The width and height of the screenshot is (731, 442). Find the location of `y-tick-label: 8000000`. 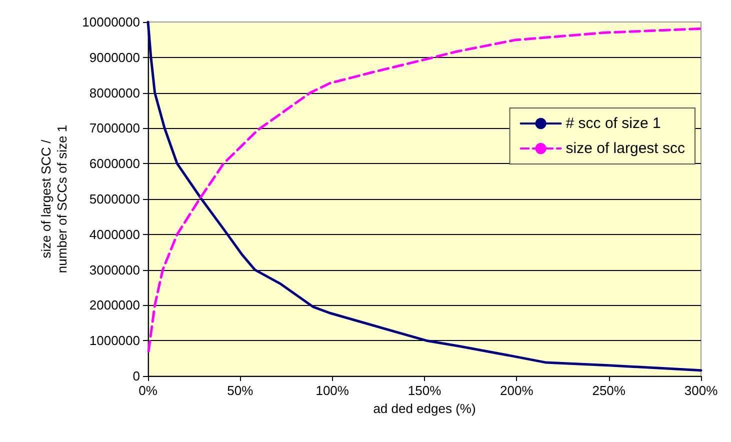

y-tick-label: 8000000 is located at coordinates (114, 92).